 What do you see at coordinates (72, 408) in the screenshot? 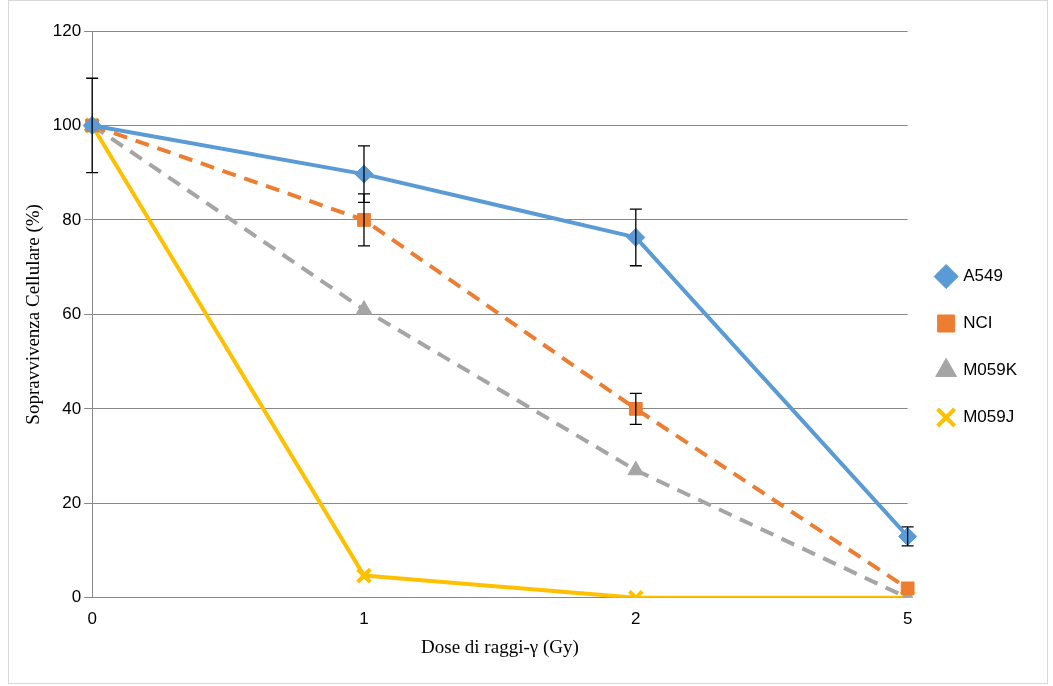
I see `y-tick-label: 40` at bounding box center [72, 408].